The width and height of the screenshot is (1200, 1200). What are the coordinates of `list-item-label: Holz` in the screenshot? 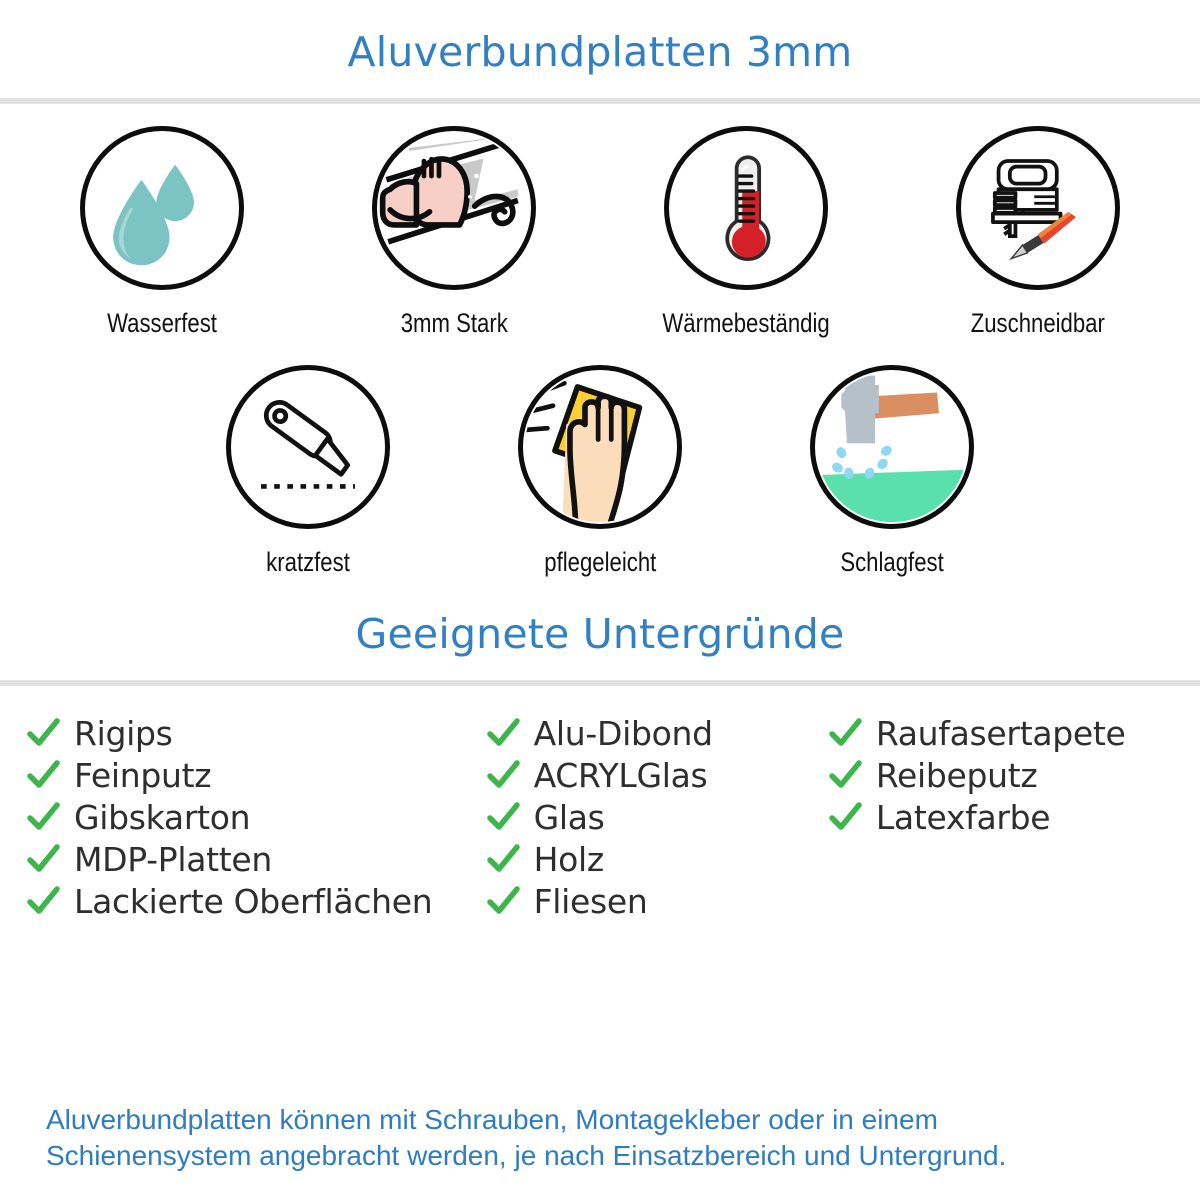 It's located at (569, 859).